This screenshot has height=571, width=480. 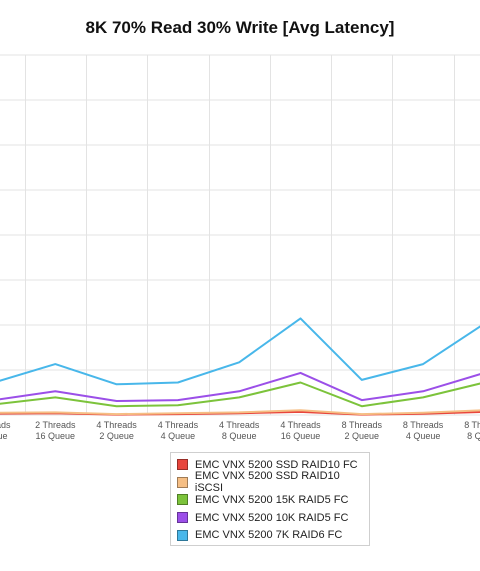 I want to click on x-tick-label-queue: Queue, so click(x=4, y=436).